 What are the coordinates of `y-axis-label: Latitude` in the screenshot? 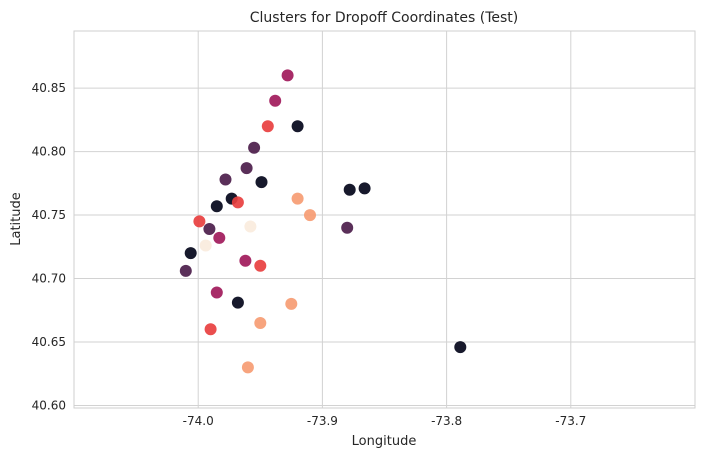 It's located at (16, 219).